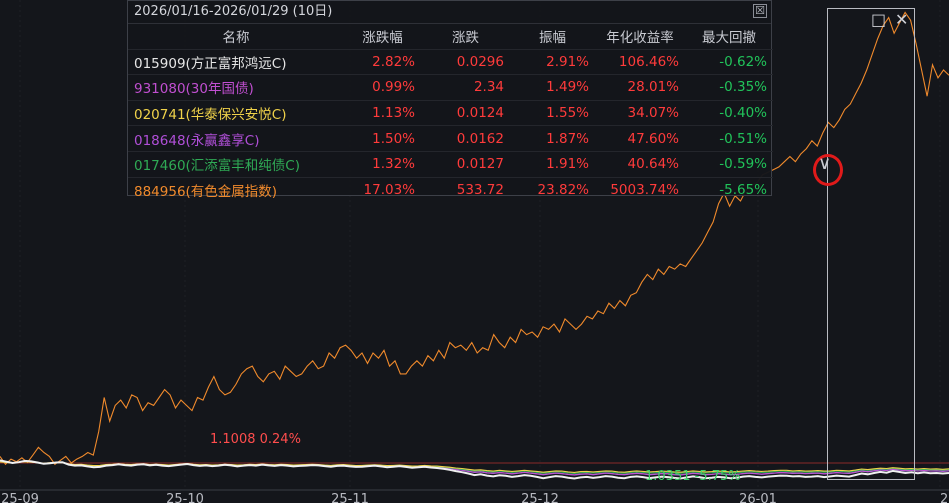  What do you see at coordinates (552, 138) in the screenshot?
I see `row-amplitude: 1.87%` at bounding box center [552, 138].